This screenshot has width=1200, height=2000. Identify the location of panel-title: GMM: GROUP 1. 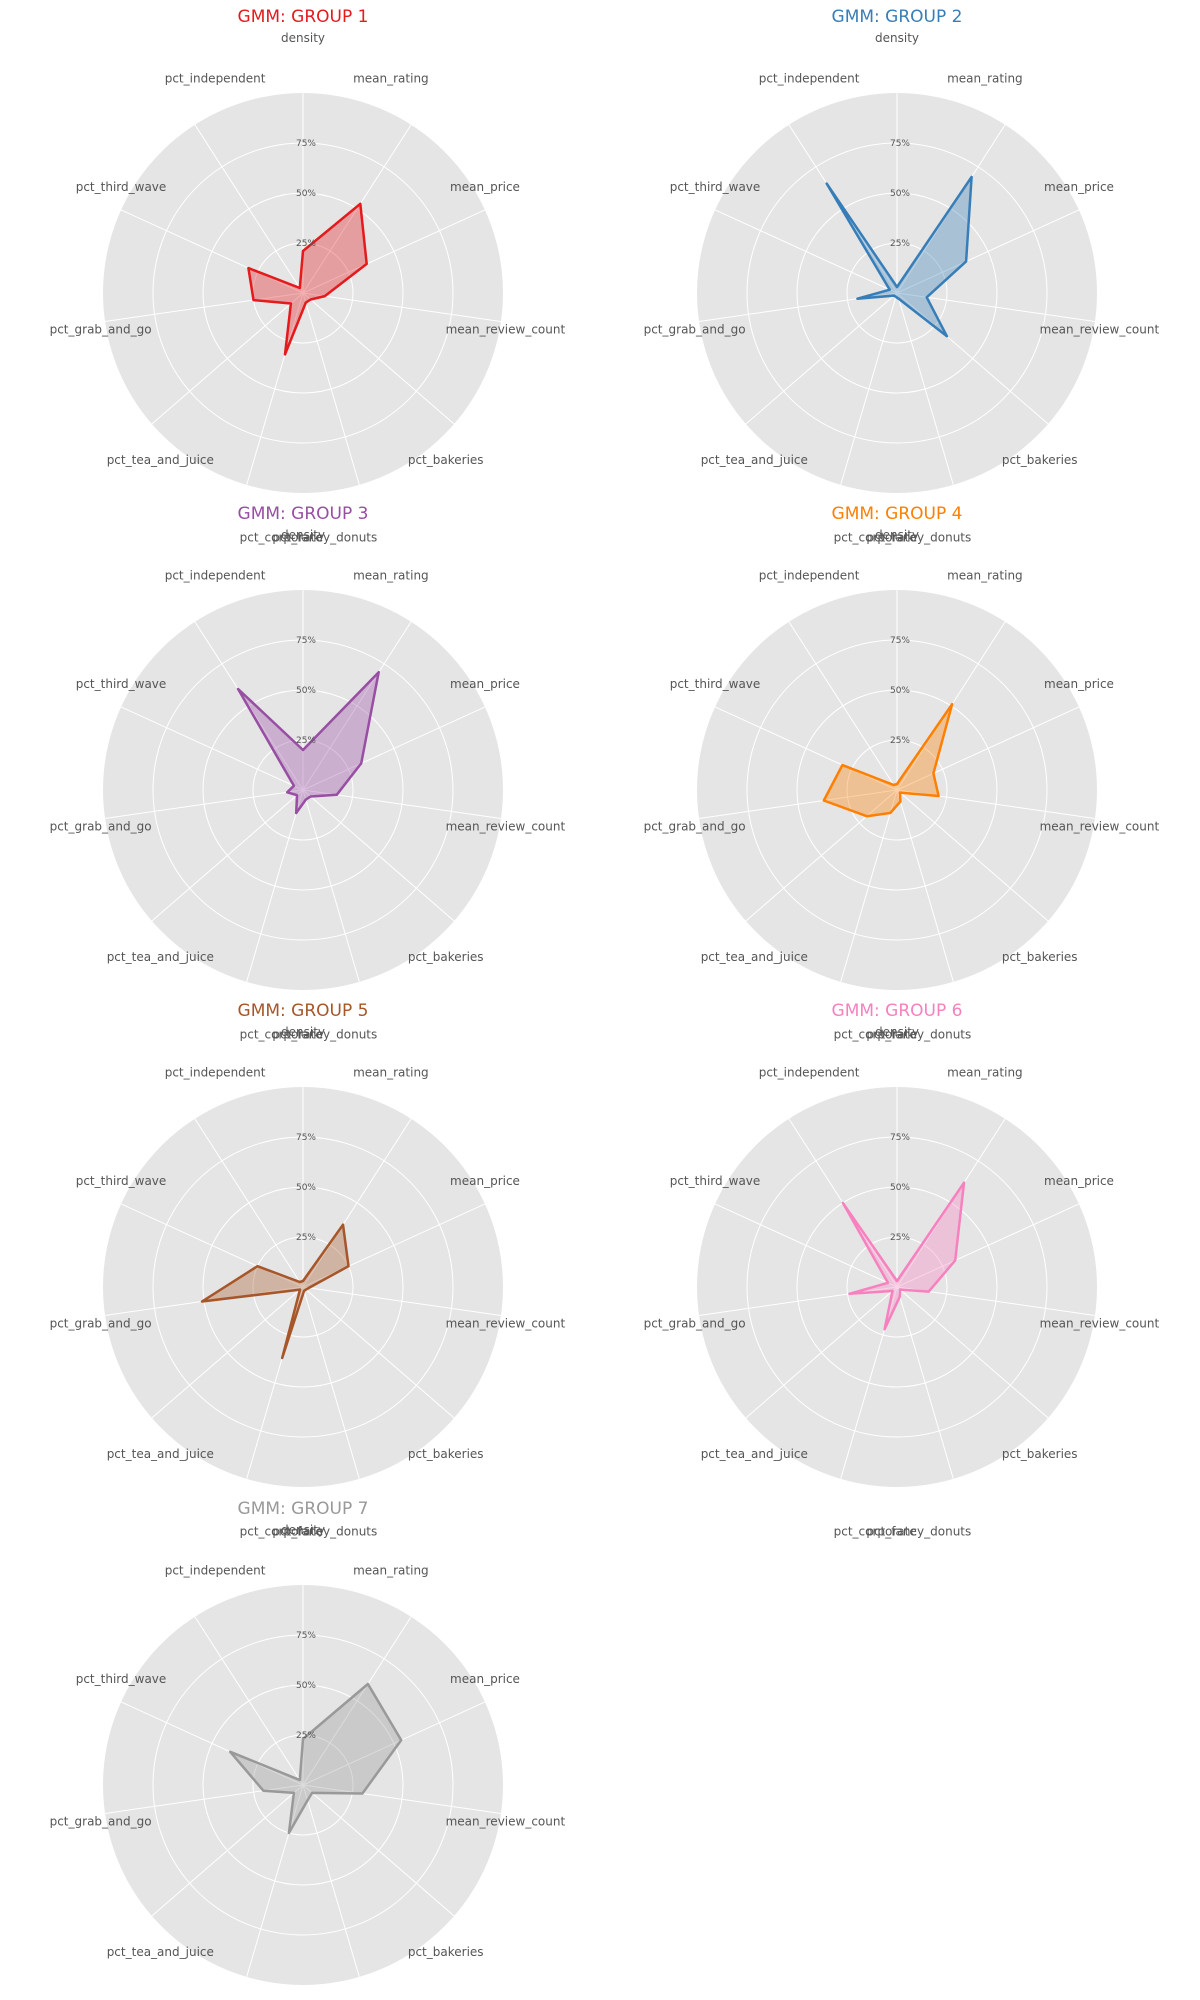
(303, 17).